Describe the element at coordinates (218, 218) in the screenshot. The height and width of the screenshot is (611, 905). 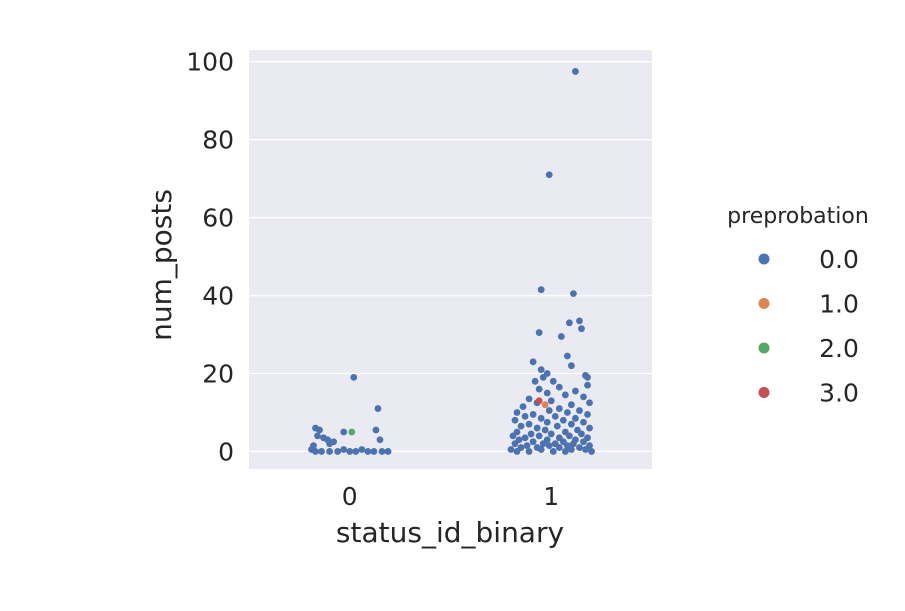
I see `y-tick-label: 60` at that location.